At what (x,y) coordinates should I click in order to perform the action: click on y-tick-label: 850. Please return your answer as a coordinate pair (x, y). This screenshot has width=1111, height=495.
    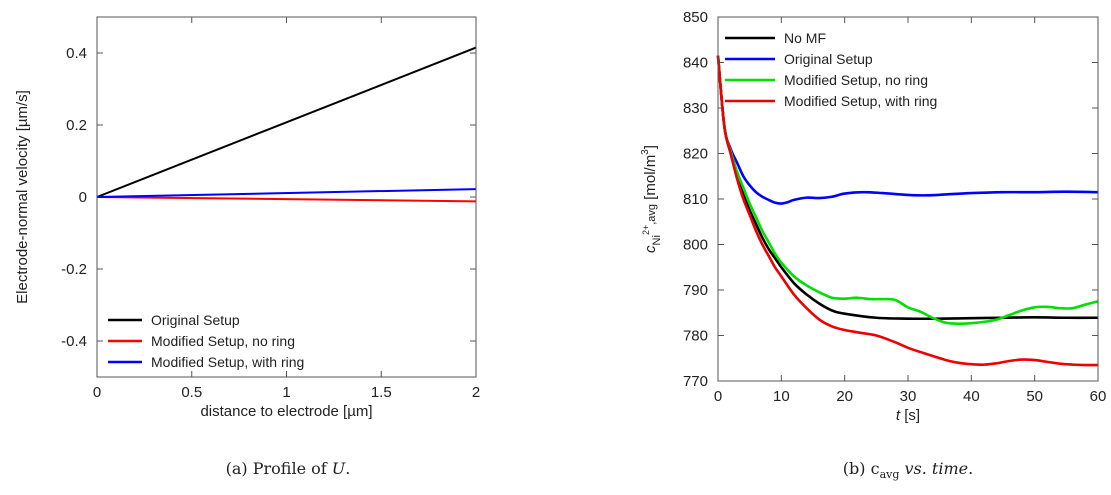
    Looking at the image, I should click on (695, 17).